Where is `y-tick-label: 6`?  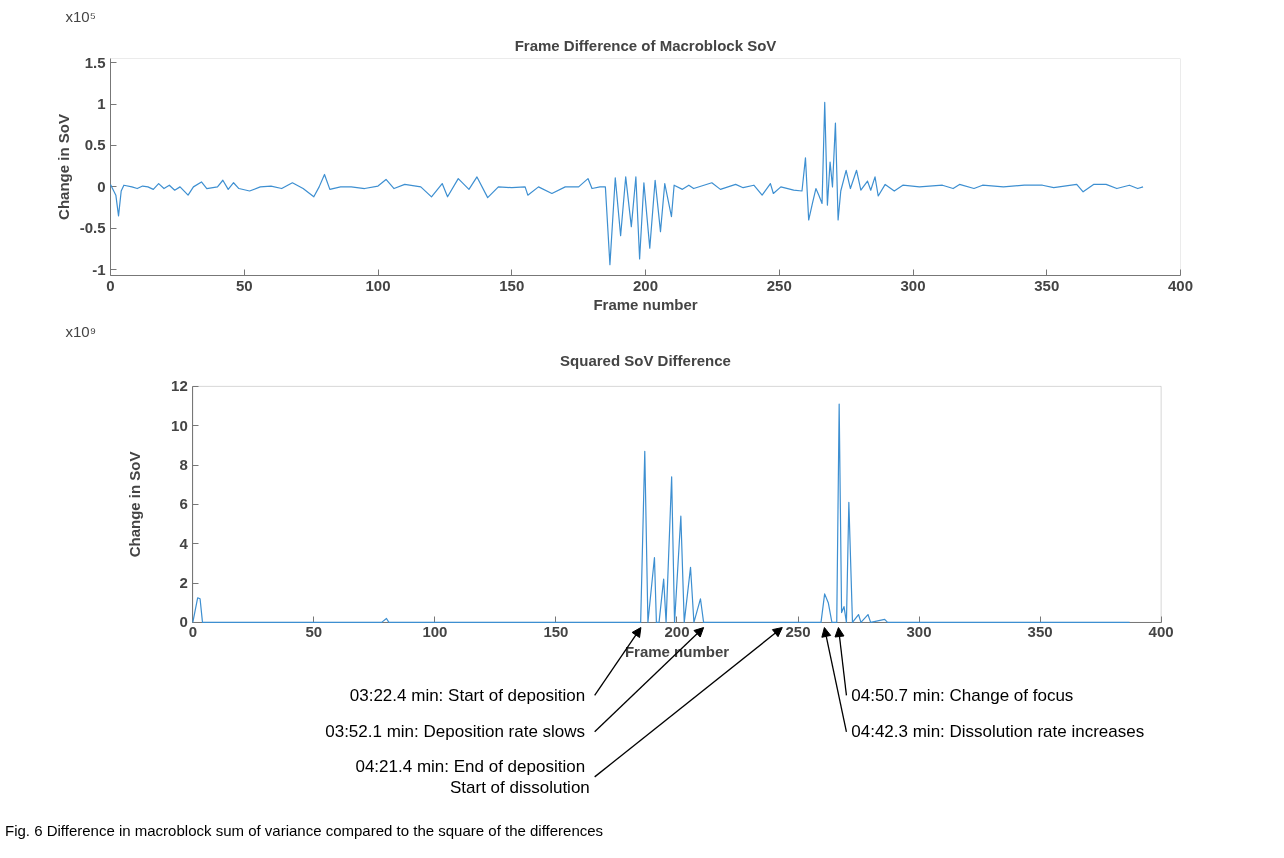
y-tick-label: 6 is located at coordinates (183, 504).